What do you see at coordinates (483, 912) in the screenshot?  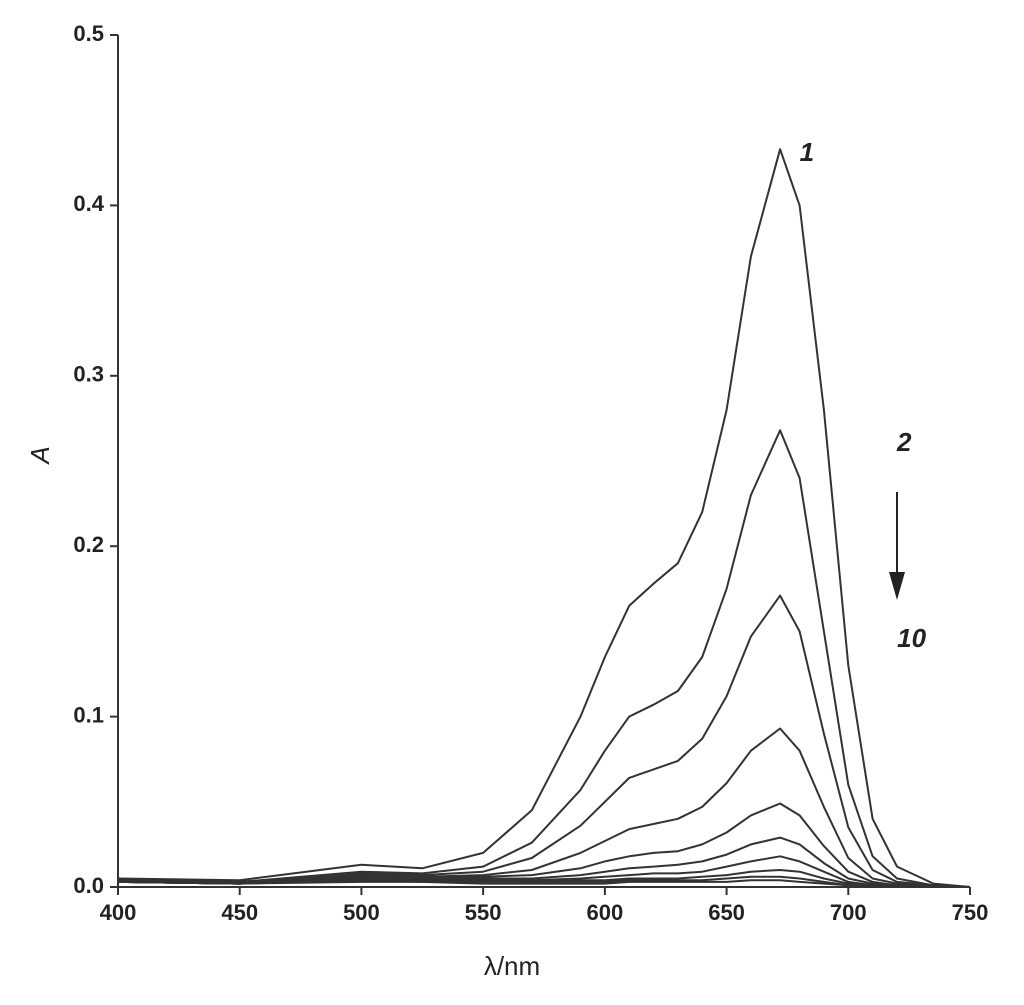 I see `x-tick-label: 550` at bounding box center [483, 912].